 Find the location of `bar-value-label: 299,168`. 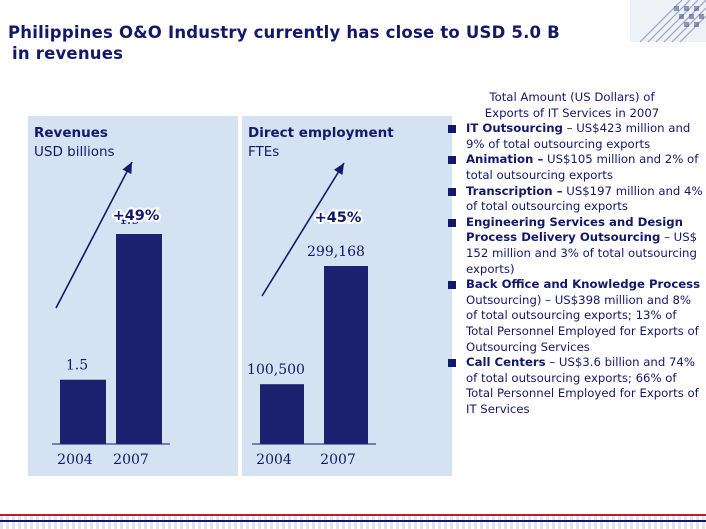

bar-value-label: 299,168 is located at coordinates (336, 252).